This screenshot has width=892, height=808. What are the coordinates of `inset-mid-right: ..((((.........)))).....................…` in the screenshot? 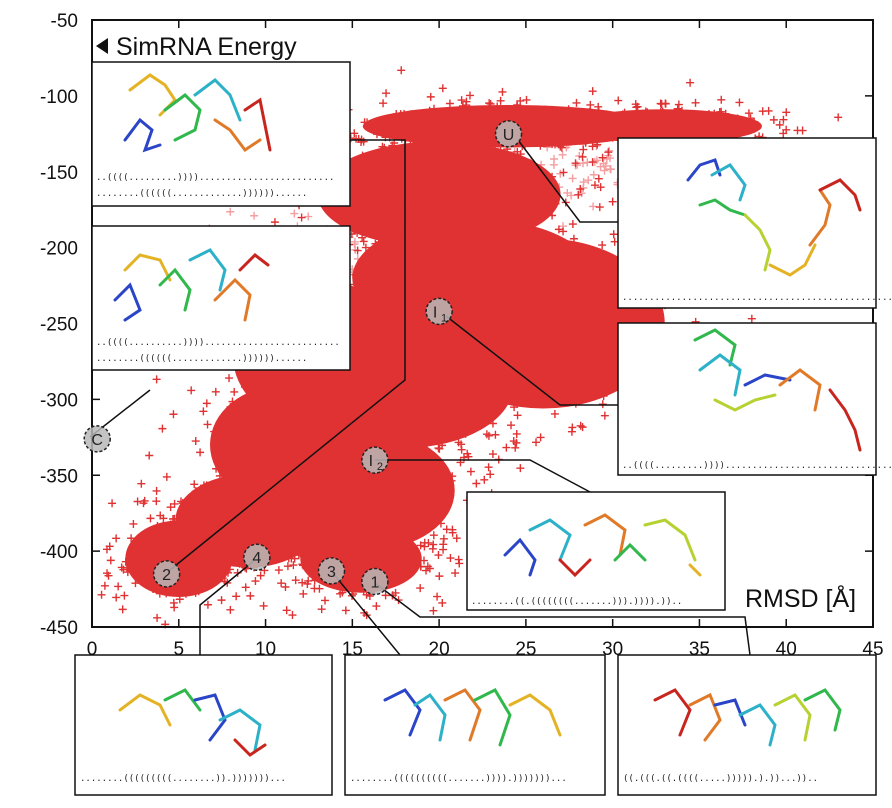 It's located at (754, 399).